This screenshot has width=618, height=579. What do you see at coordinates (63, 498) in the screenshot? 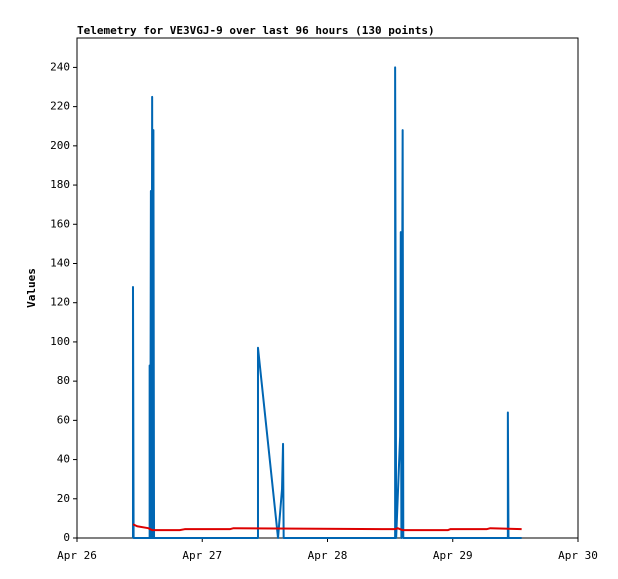
I see `y-tick-label: 20` at bounding box center [63, 498].